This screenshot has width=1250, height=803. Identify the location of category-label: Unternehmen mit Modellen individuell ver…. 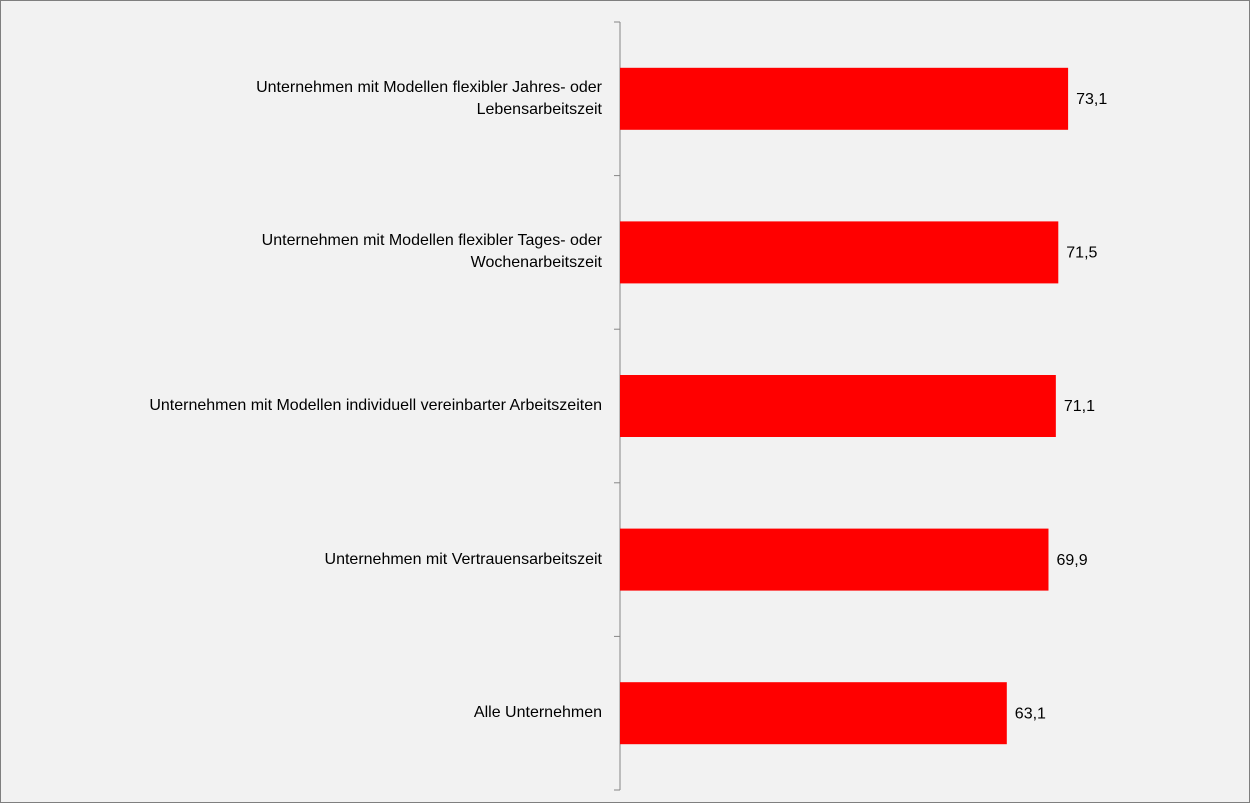
(375, 405).